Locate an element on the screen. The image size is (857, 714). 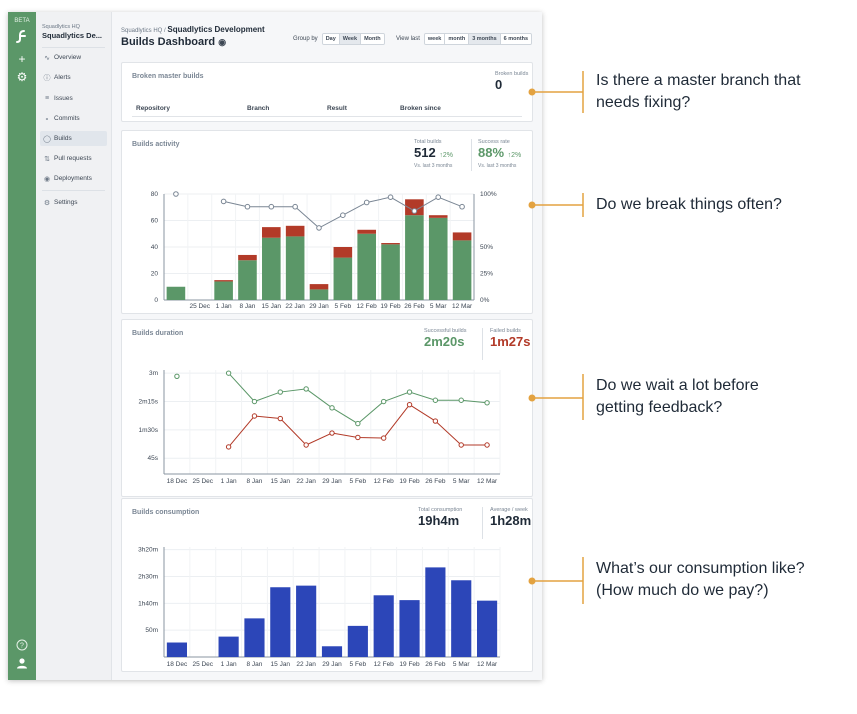
card-title: Builds duration is located at coordinates (158, 333).